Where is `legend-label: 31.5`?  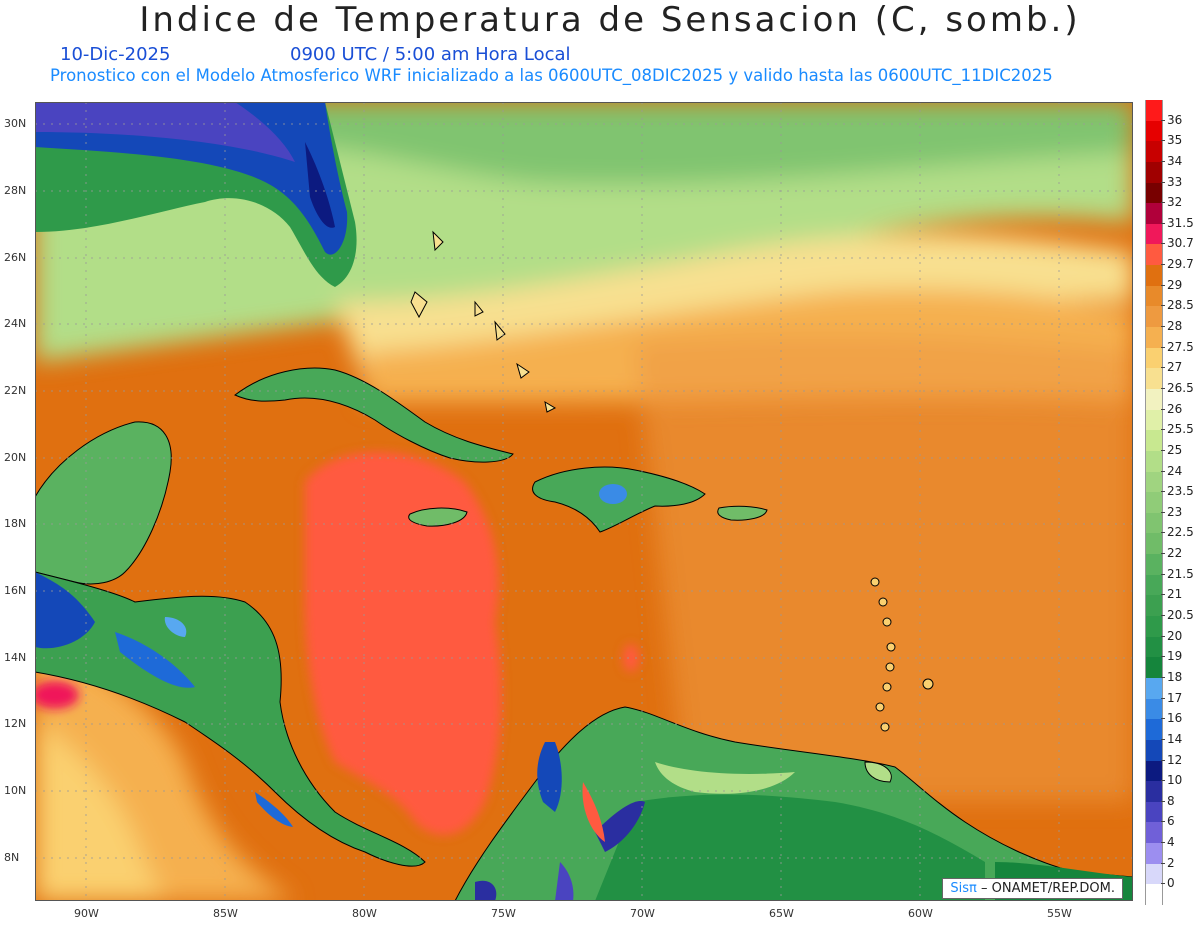
legend-label: 31.5 is located at coordinates (1180, 222).